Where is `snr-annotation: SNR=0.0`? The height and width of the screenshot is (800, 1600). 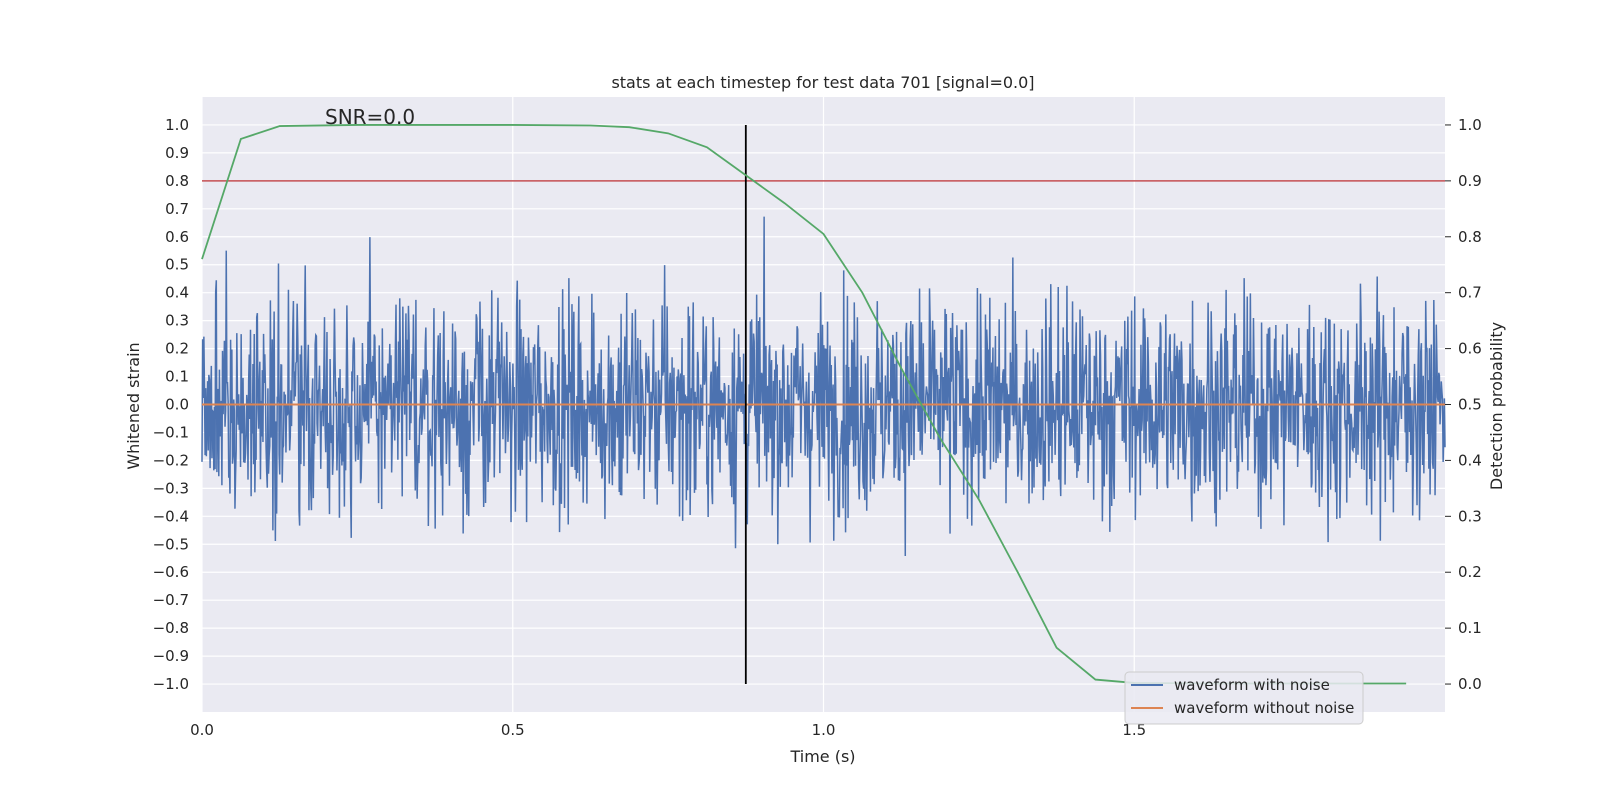
snr-annotation: SNR=0.0 is located at coordinates (370, 117).